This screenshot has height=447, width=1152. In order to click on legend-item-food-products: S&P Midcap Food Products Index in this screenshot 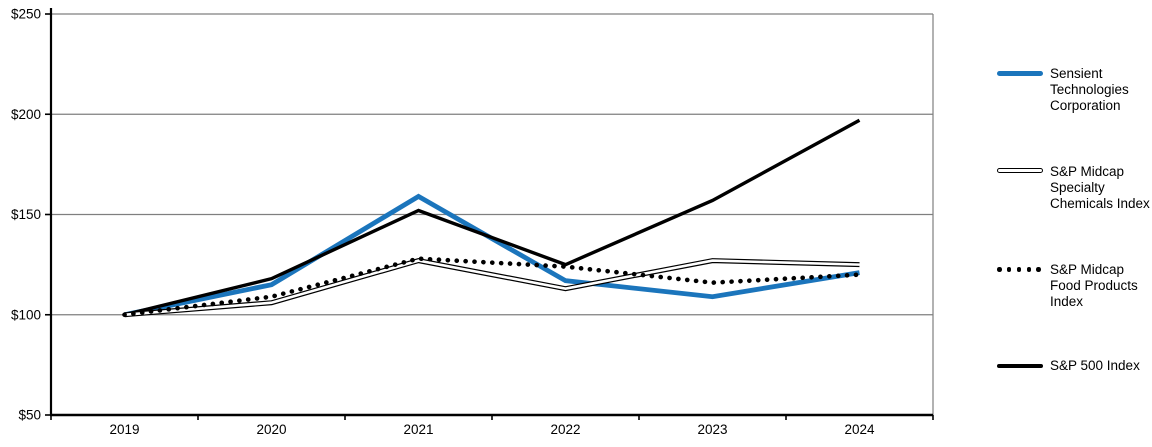, I will do `click(1074, 286)`.